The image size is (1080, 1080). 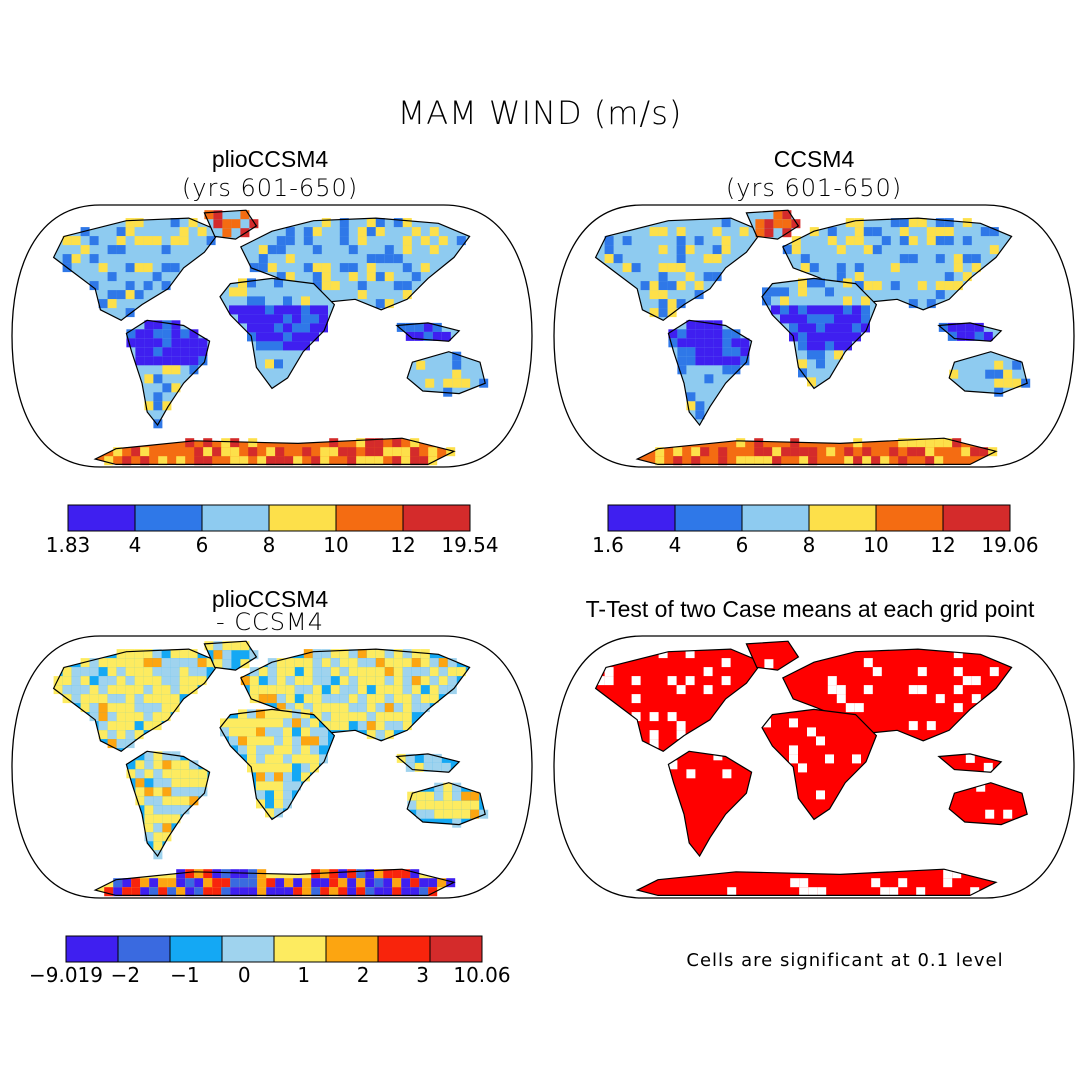 What do you see at coordinates (814, 159) in the screenshot?
I see `panel-title-ccsm4: CCSM4` at bounding box center [814, 159].